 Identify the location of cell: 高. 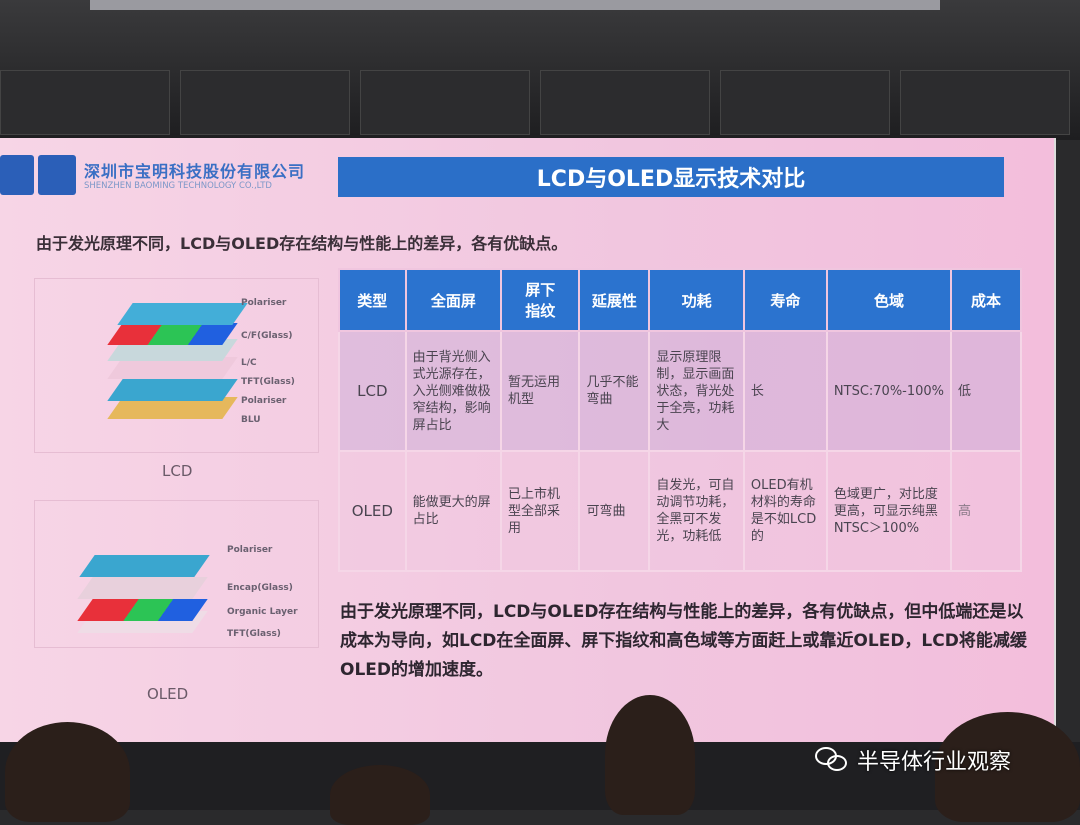
(986, 511).